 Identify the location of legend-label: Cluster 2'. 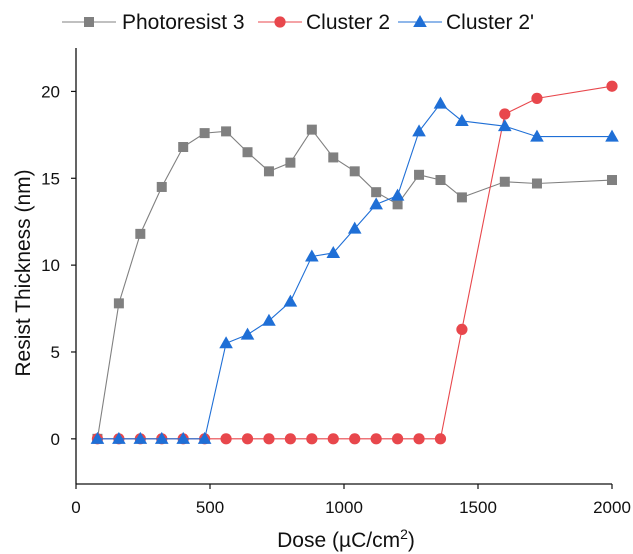
(490, 22).